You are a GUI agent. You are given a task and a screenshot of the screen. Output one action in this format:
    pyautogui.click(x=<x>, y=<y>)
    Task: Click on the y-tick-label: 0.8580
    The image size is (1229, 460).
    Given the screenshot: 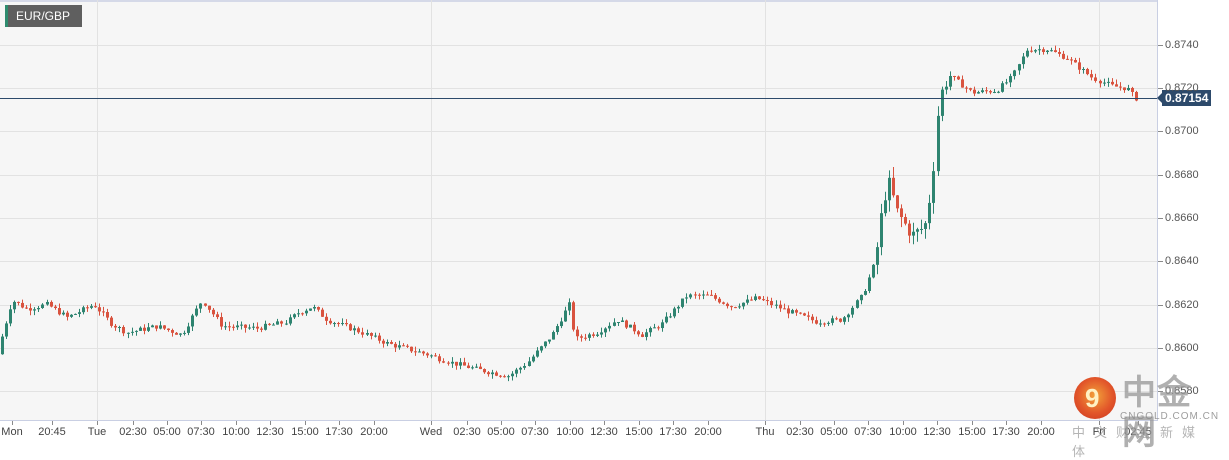 What is the action you would take?
    pyautogui.click(x=1182, y=391)
    